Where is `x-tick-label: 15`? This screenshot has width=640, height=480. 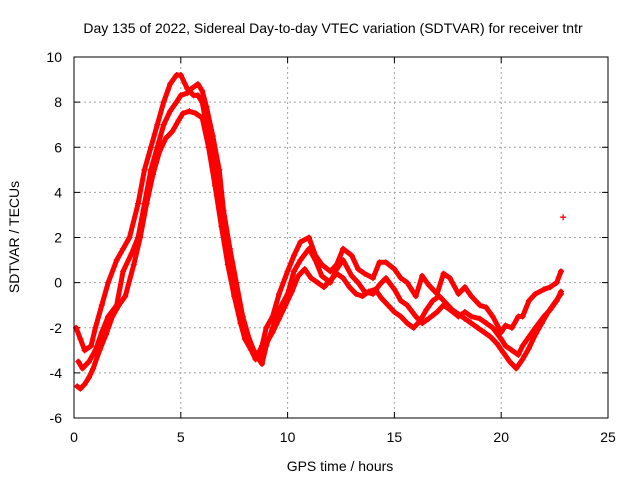 x-tick-label: 15 is located at coordinates (395, 437).